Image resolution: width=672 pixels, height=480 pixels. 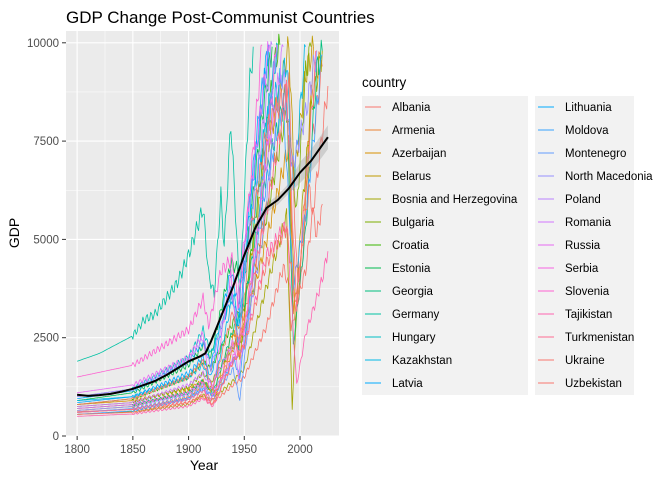 I want to click on legend-label: Belarus, so click(x=411, y=177).